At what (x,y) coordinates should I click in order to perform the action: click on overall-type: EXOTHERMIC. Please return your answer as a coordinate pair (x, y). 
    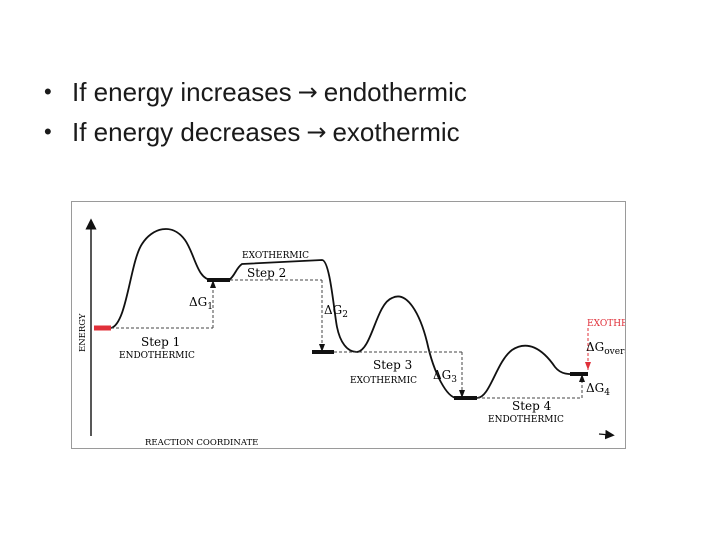
    Looking at the image, I should click on (606, 324).